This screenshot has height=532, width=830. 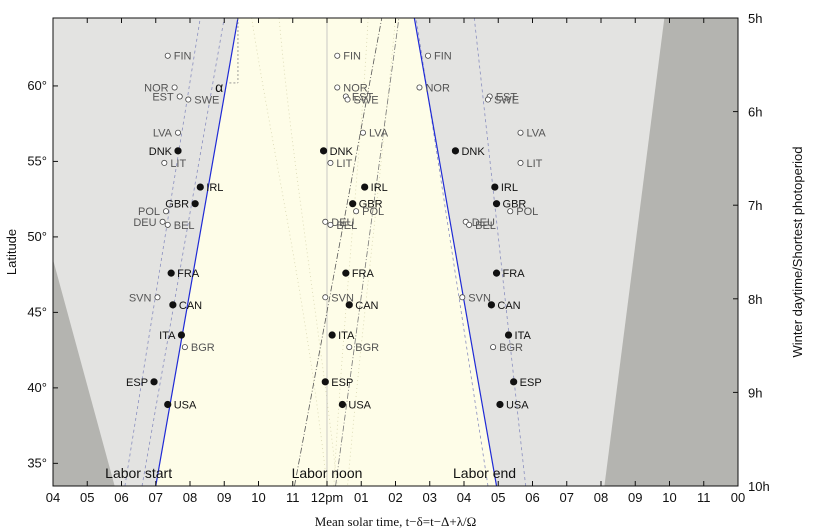 I want to click on right-tick-label: 9h, so click(x=755, y=392).